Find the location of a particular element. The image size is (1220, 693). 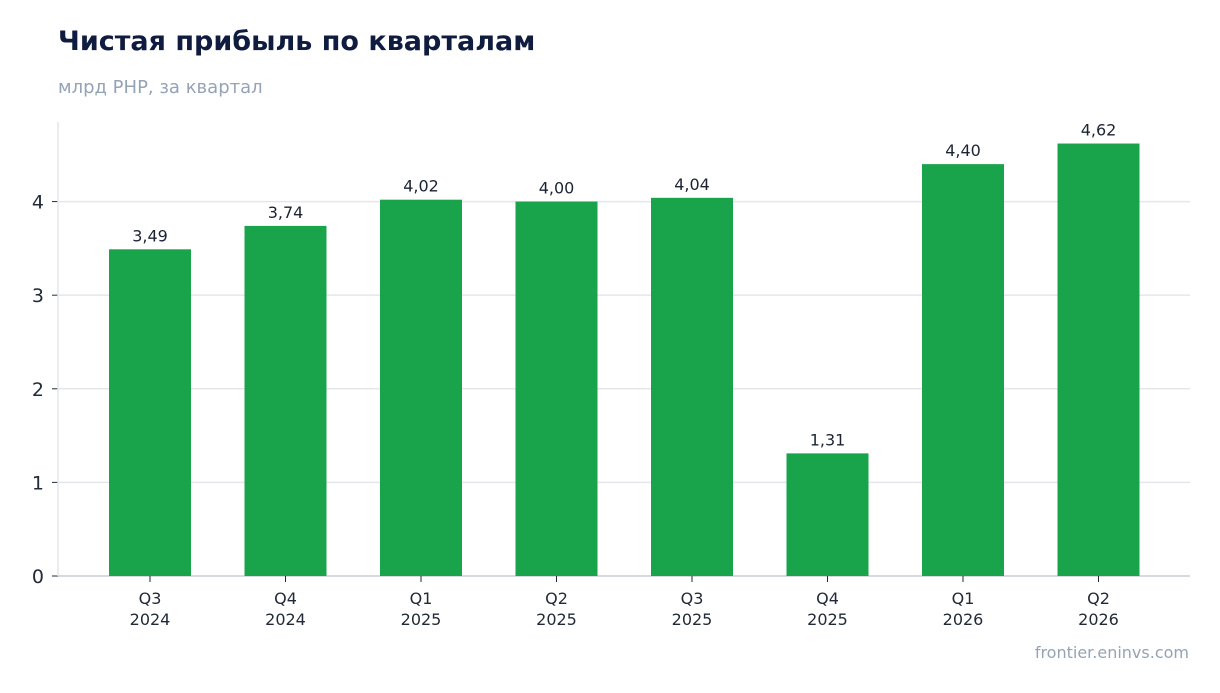

bar-value-label: 3,74 is located at coordinates (286, 212).